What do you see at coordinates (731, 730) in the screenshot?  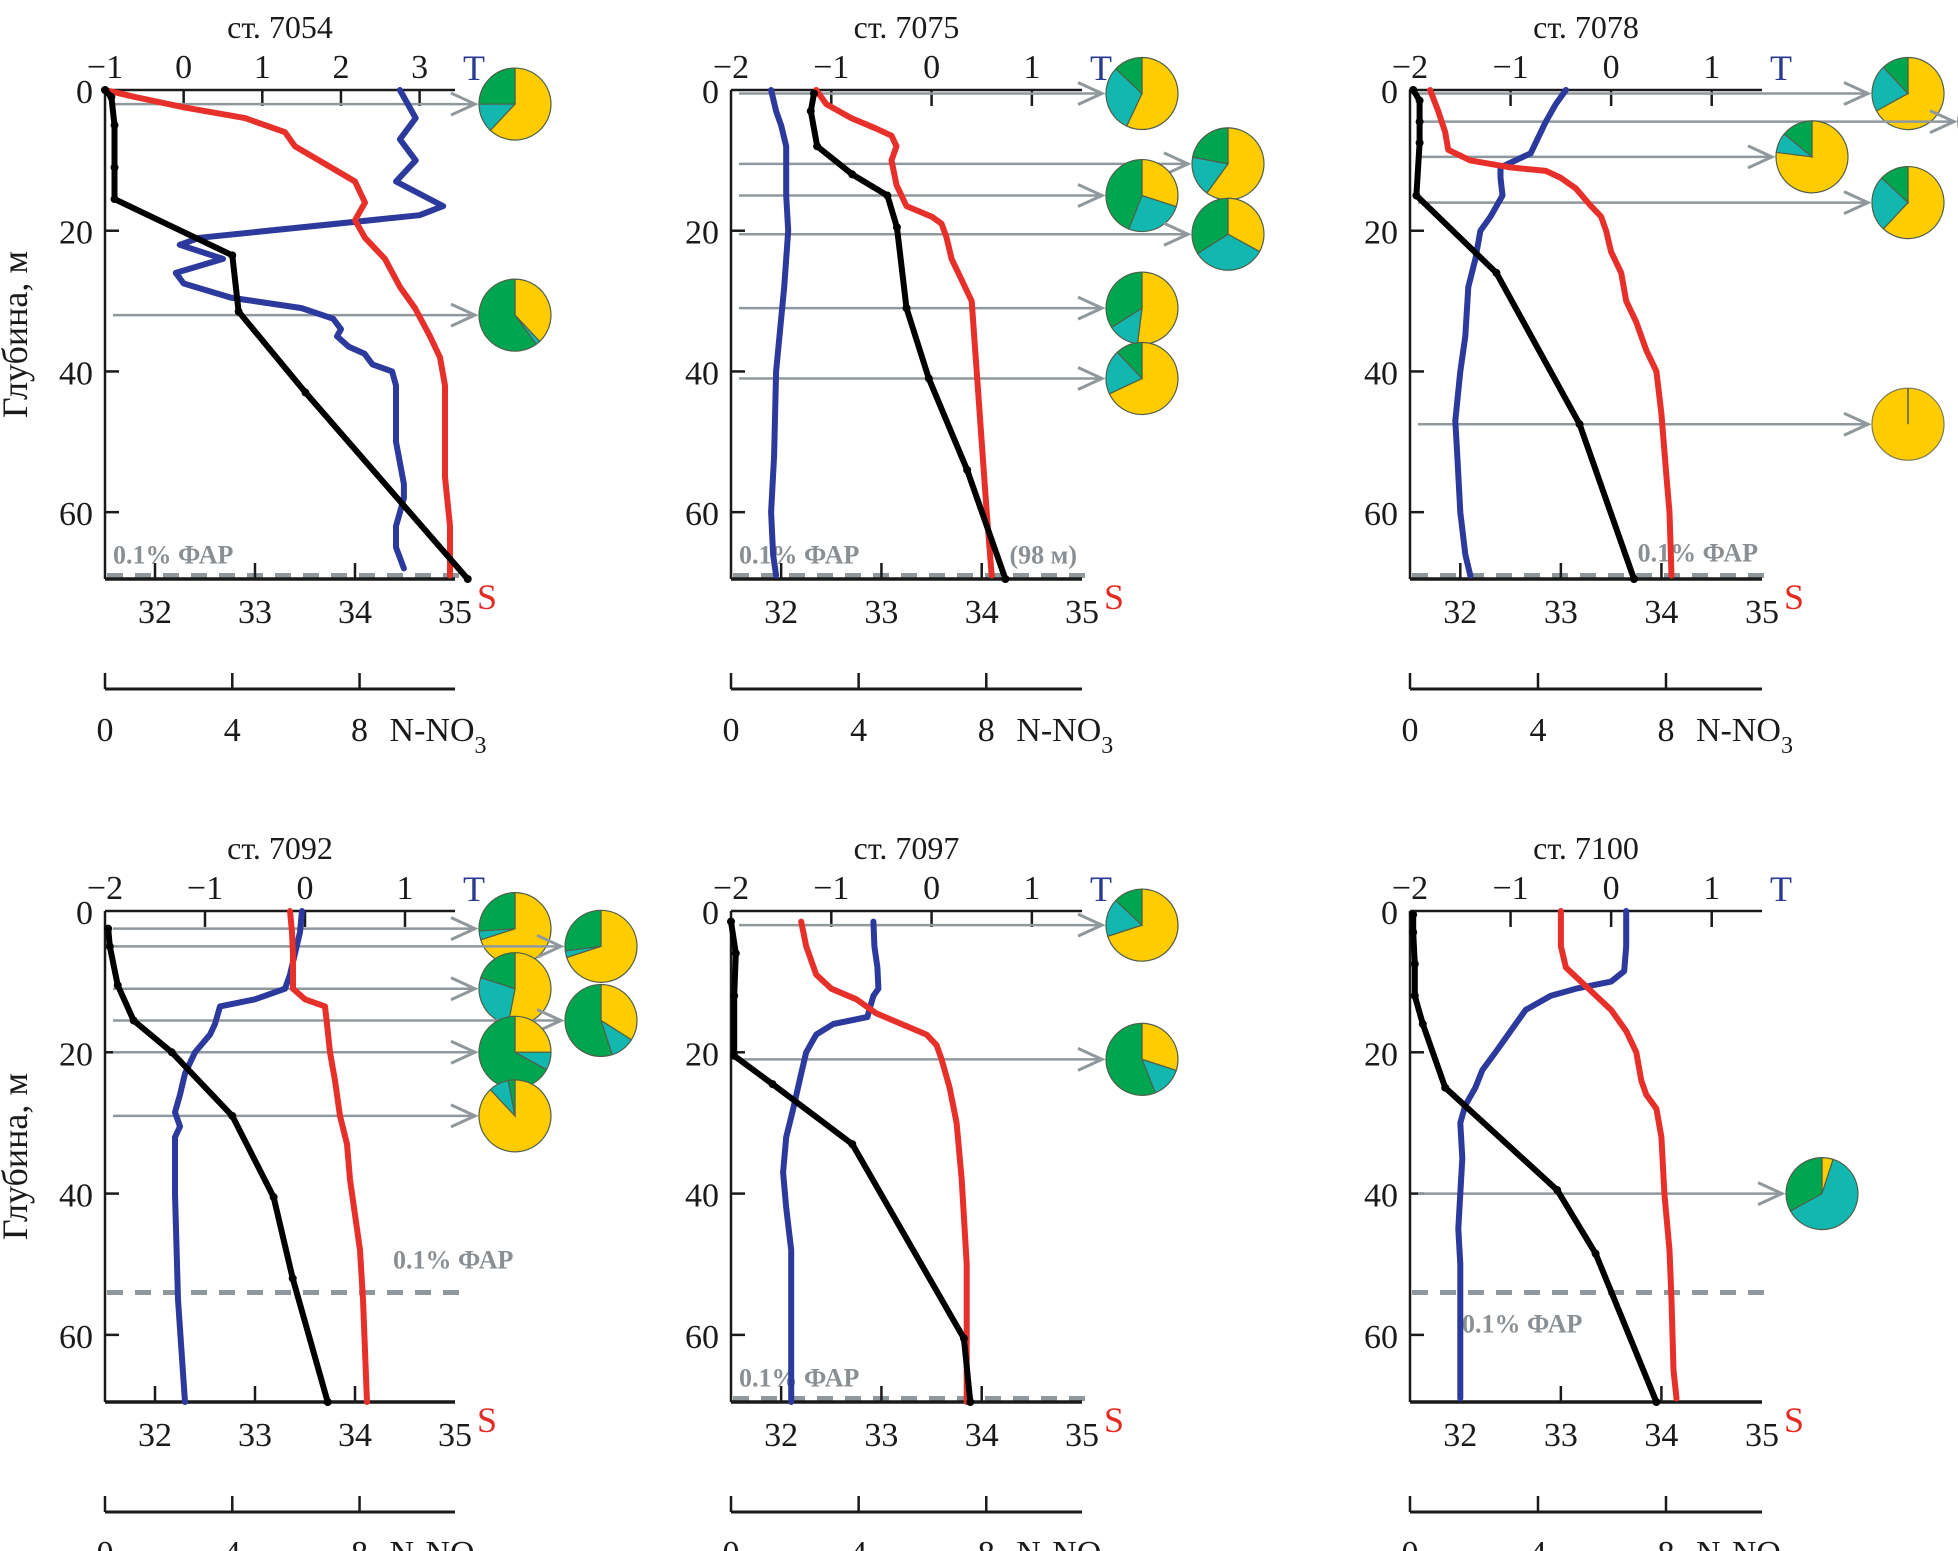 I see `nitrate-tick-label: 0` at bounding box center [731, 730].